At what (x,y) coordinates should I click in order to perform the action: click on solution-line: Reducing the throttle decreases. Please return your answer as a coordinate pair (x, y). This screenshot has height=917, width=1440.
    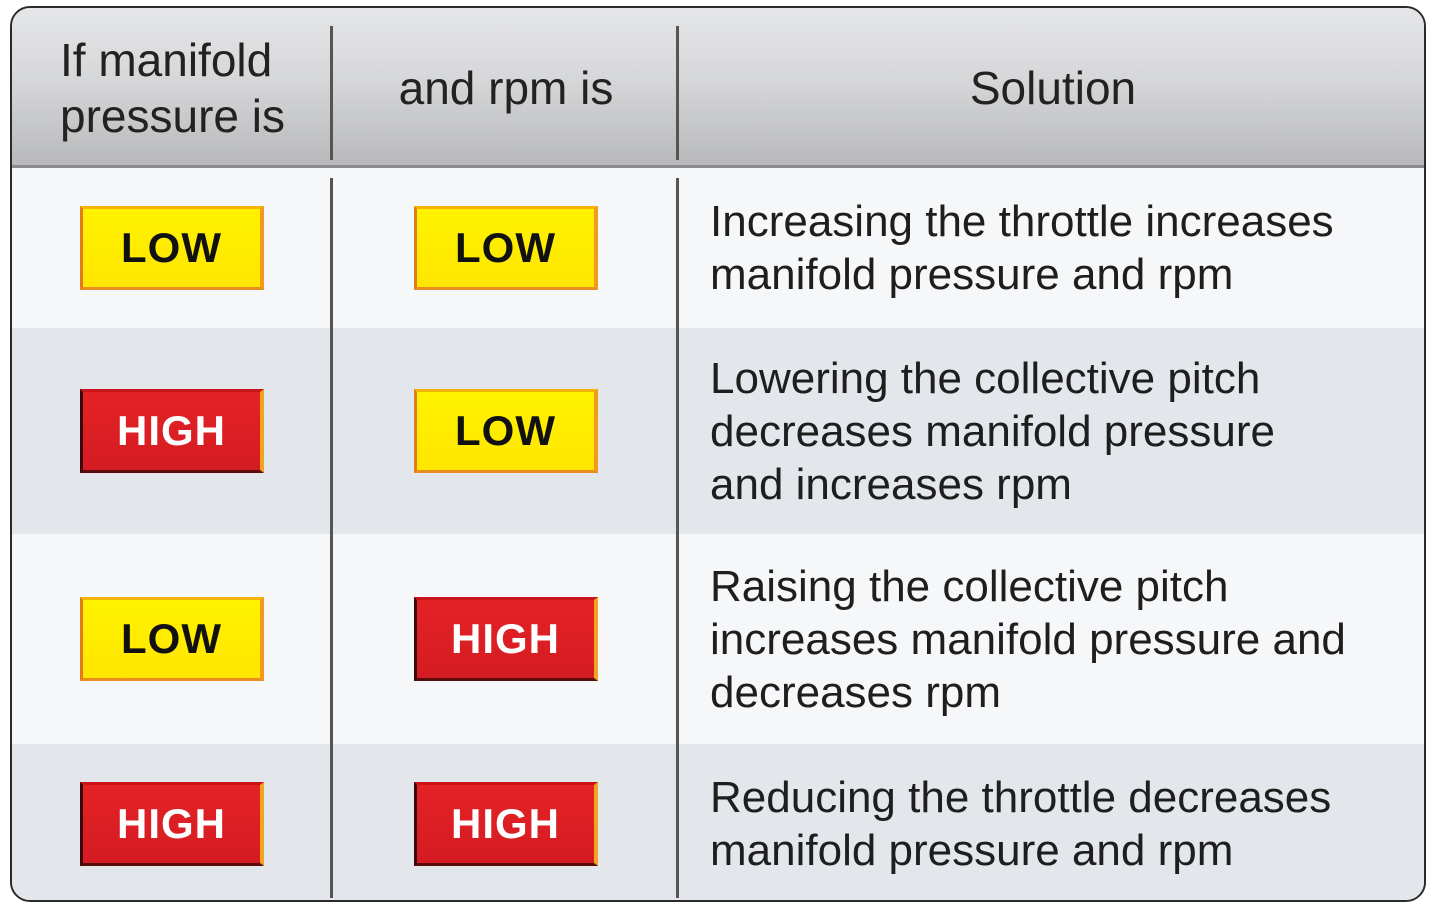
    Looking at the image, I should click on (1021, 797).